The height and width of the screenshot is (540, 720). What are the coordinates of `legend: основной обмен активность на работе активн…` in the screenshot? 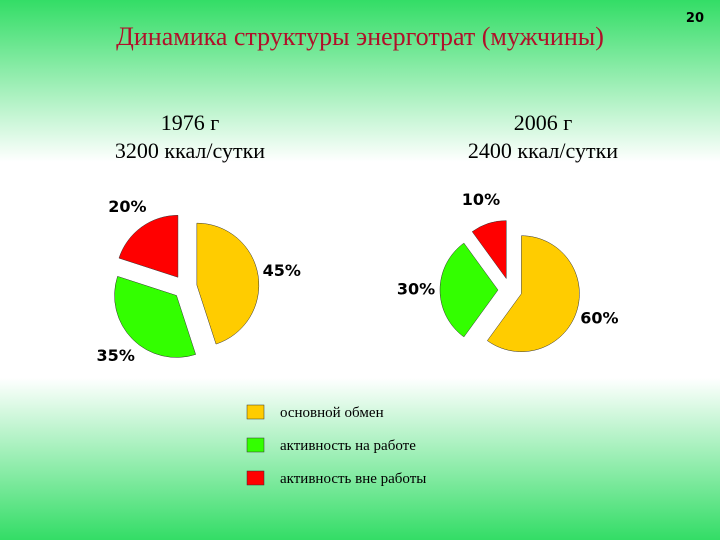 It's located at (336, 445).